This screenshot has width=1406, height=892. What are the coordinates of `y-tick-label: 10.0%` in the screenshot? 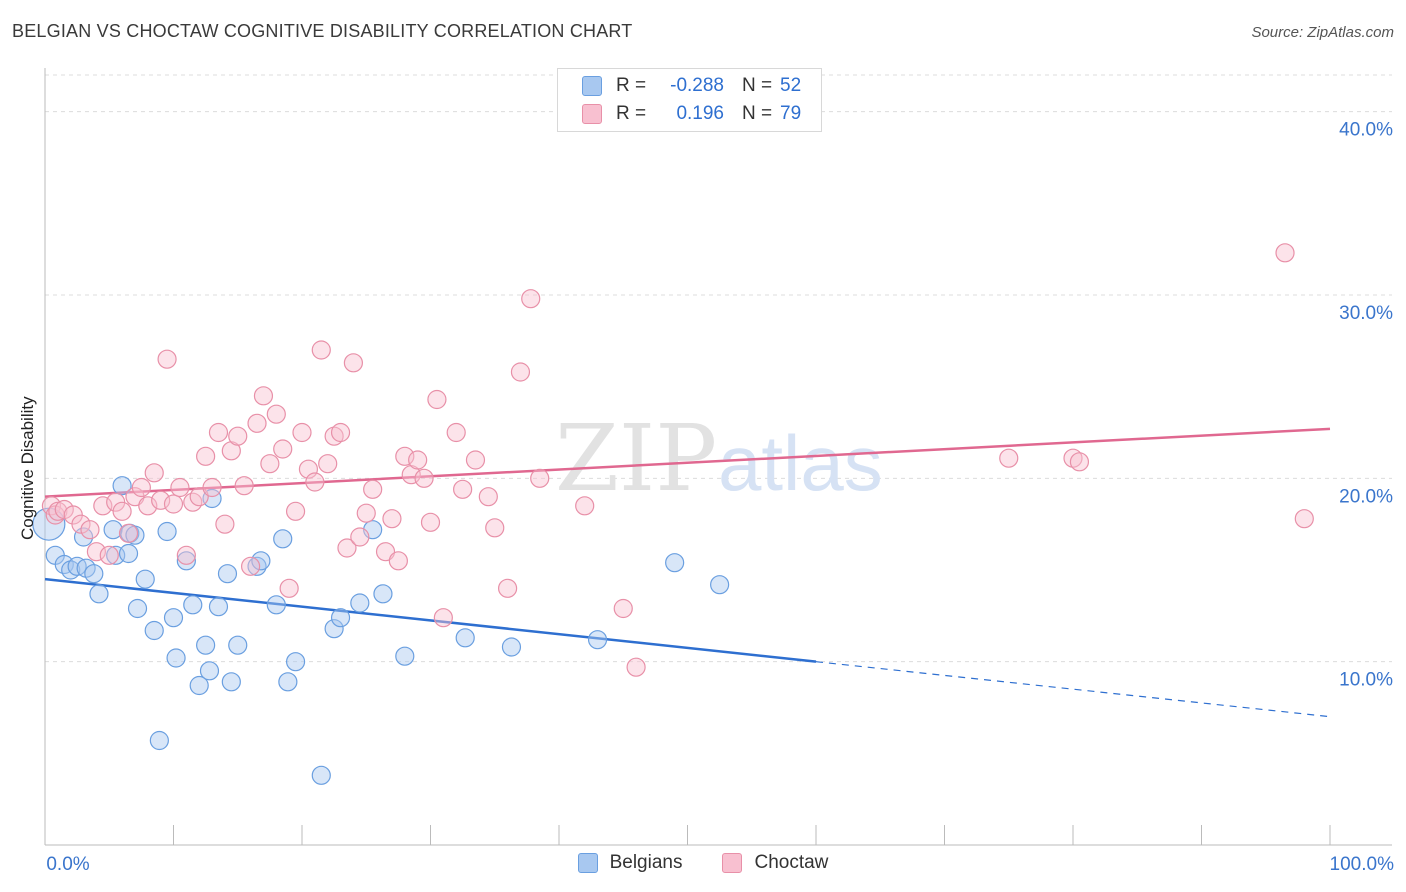 It's located at (1366, 680).